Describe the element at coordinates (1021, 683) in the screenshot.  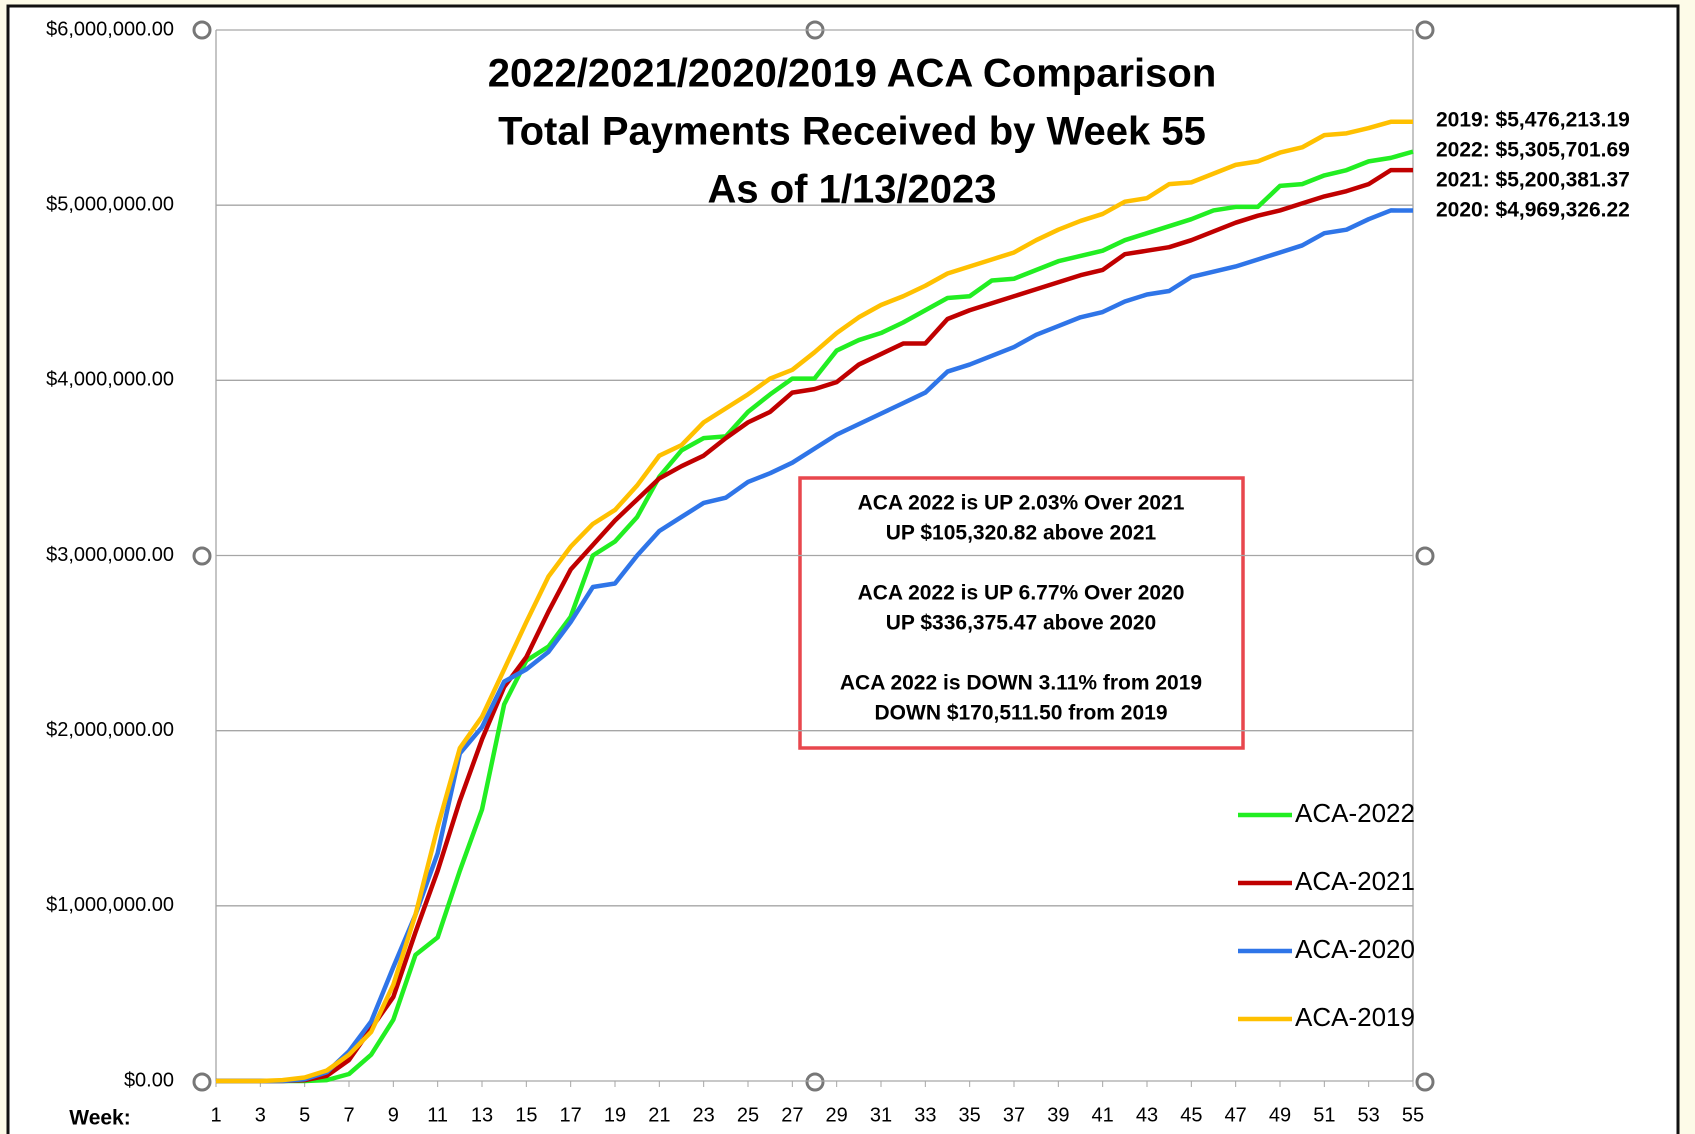
I see `annotation-line: ACA 2022 is DOWN 3.11% from 2019` at that location.